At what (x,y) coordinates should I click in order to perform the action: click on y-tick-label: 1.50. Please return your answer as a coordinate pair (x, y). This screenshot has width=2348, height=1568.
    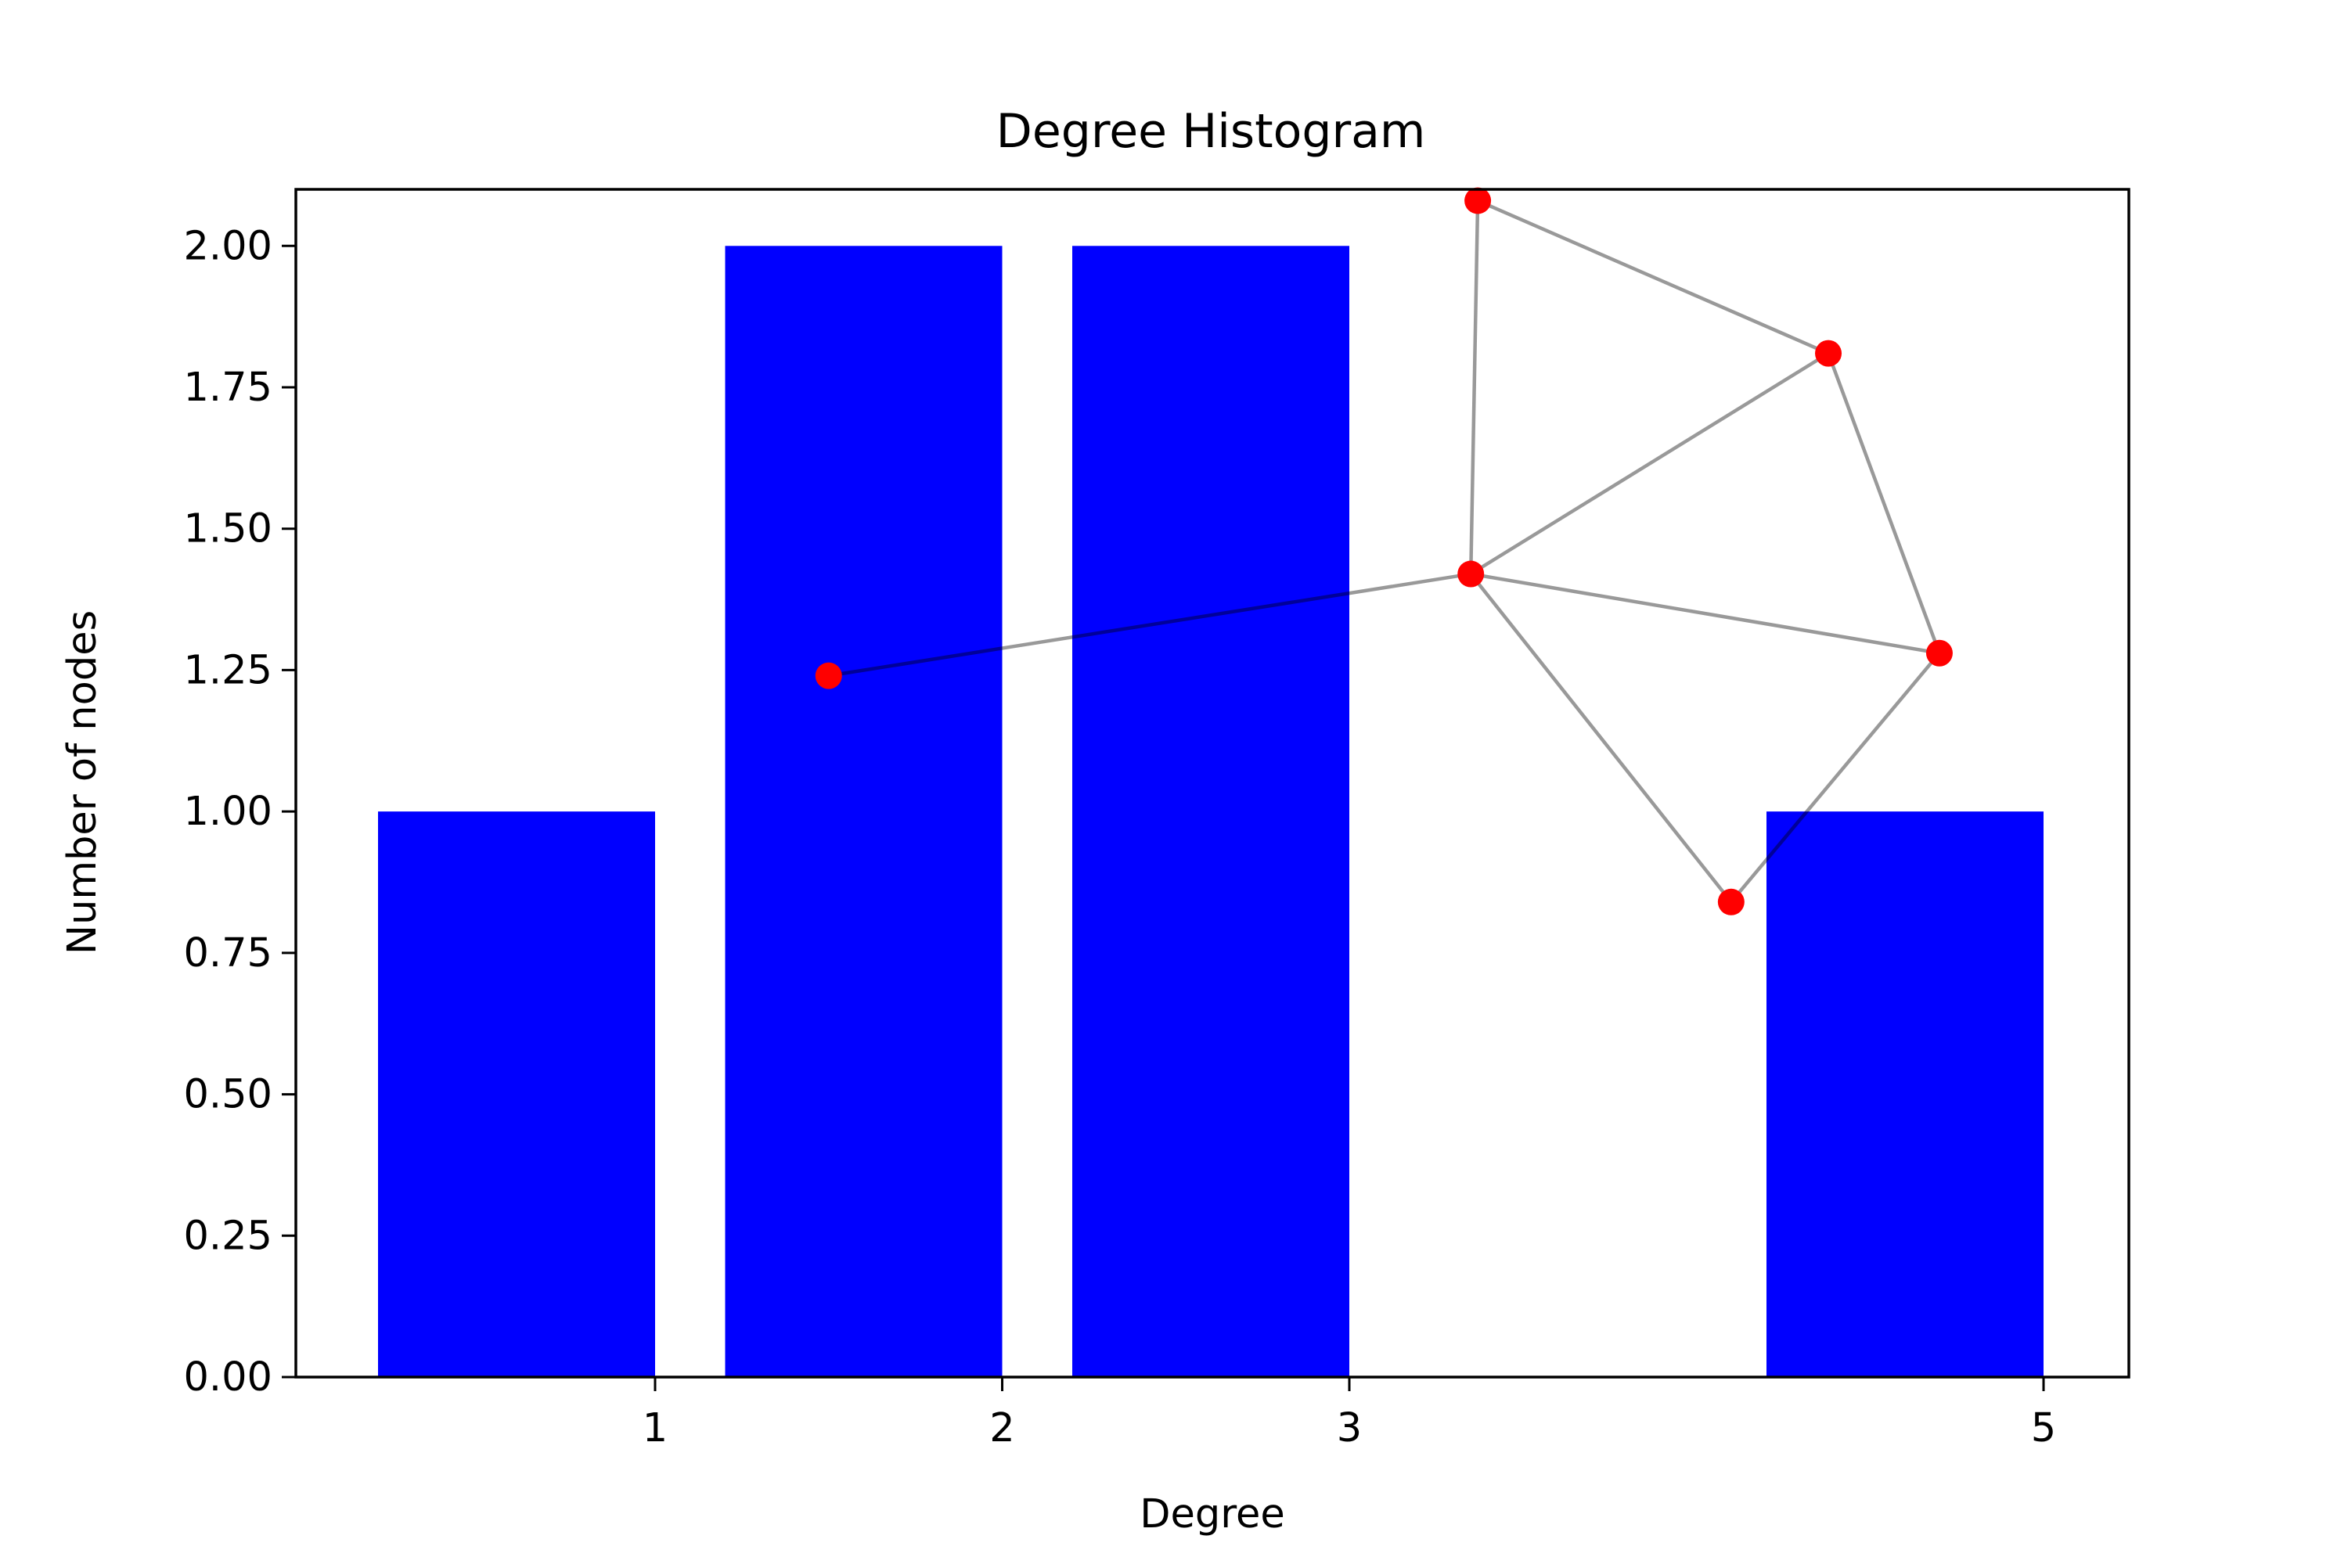
    Looking at the image, I should click on (228, 529).